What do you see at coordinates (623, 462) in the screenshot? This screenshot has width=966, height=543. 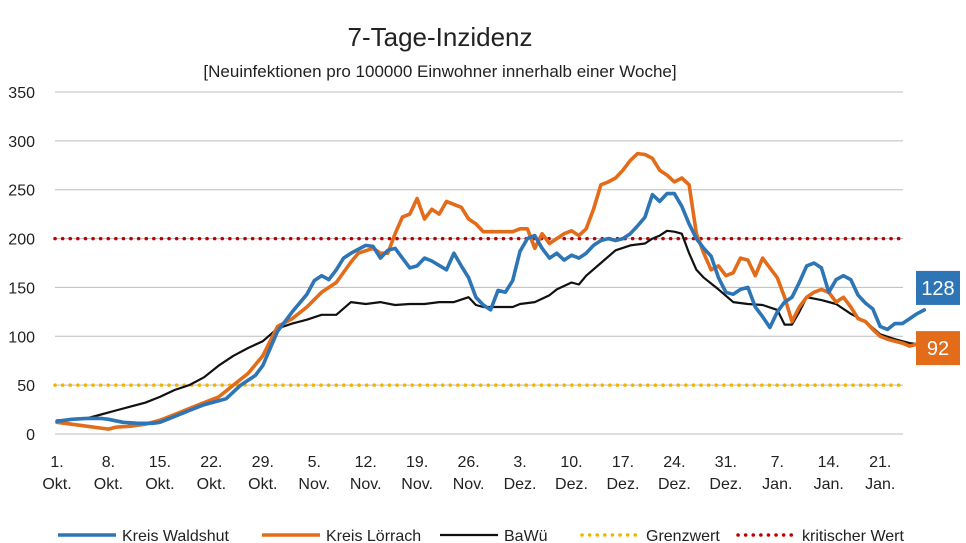 I see `x-tick-day: 17.` at bounding box center [623, 462].